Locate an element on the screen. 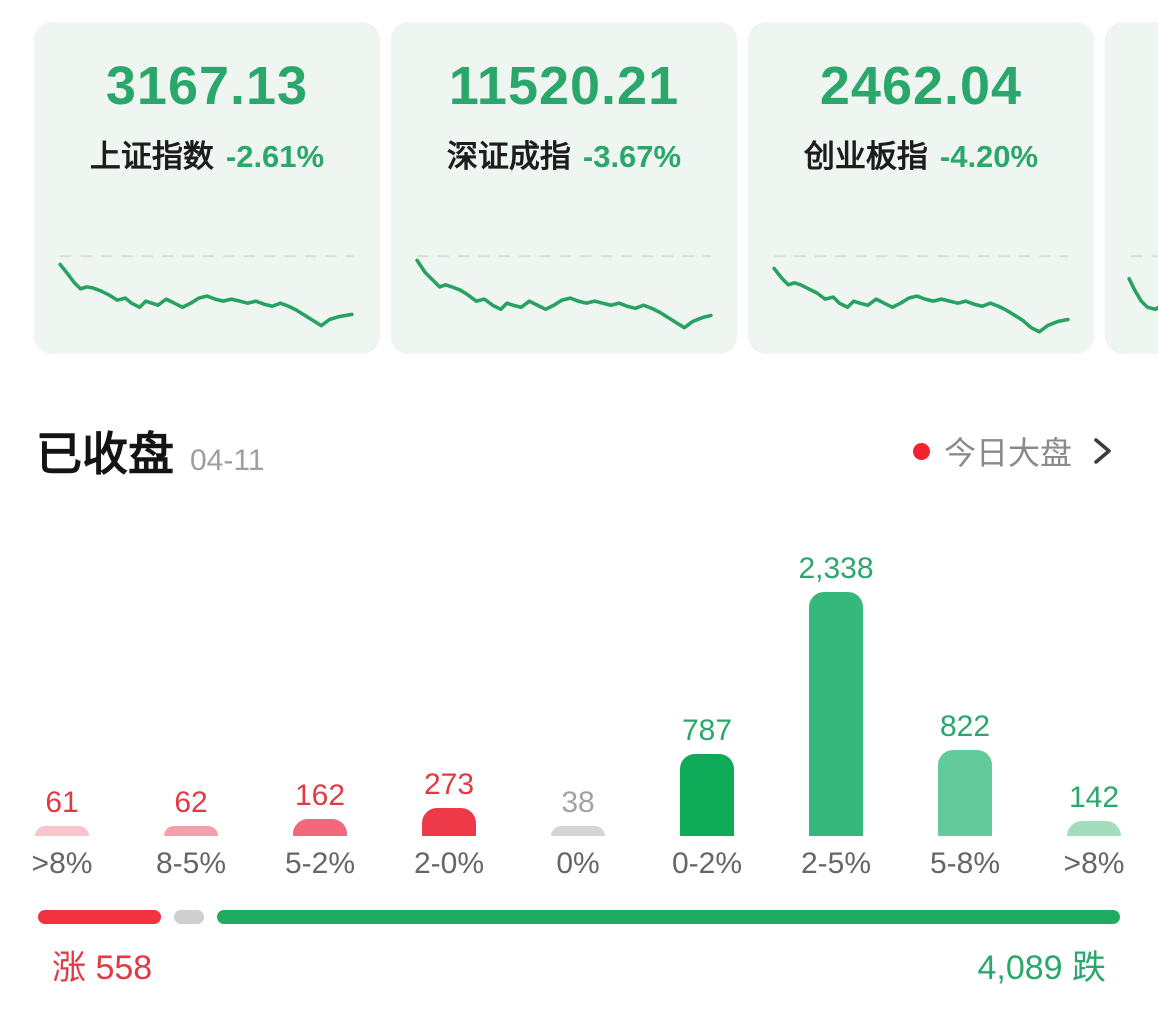 The height and width of the screenshot is (1022, 1158). bar-value-label: 61 is located at coordinates (62, 802).